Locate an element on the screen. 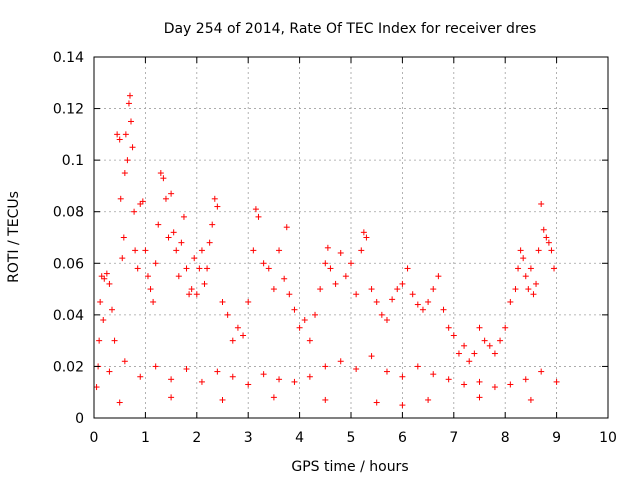  x-tick-label: 2 is located at coordinates (196, 438).